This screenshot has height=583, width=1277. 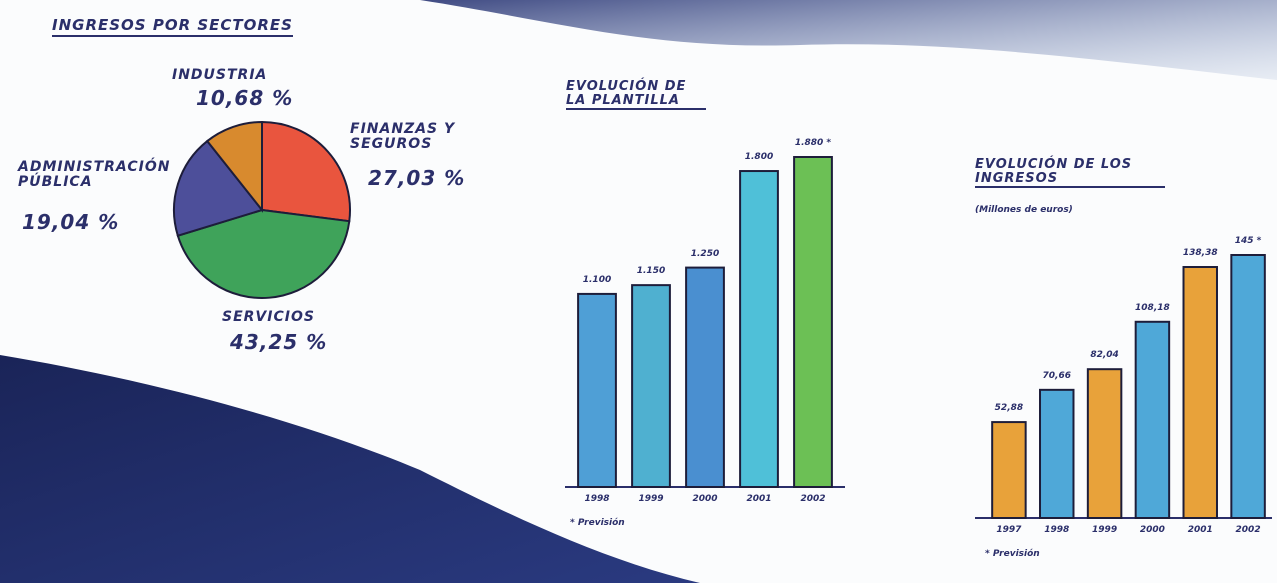 I want to click on bar-value-label: 70,66, so click(x=1056, y=375).